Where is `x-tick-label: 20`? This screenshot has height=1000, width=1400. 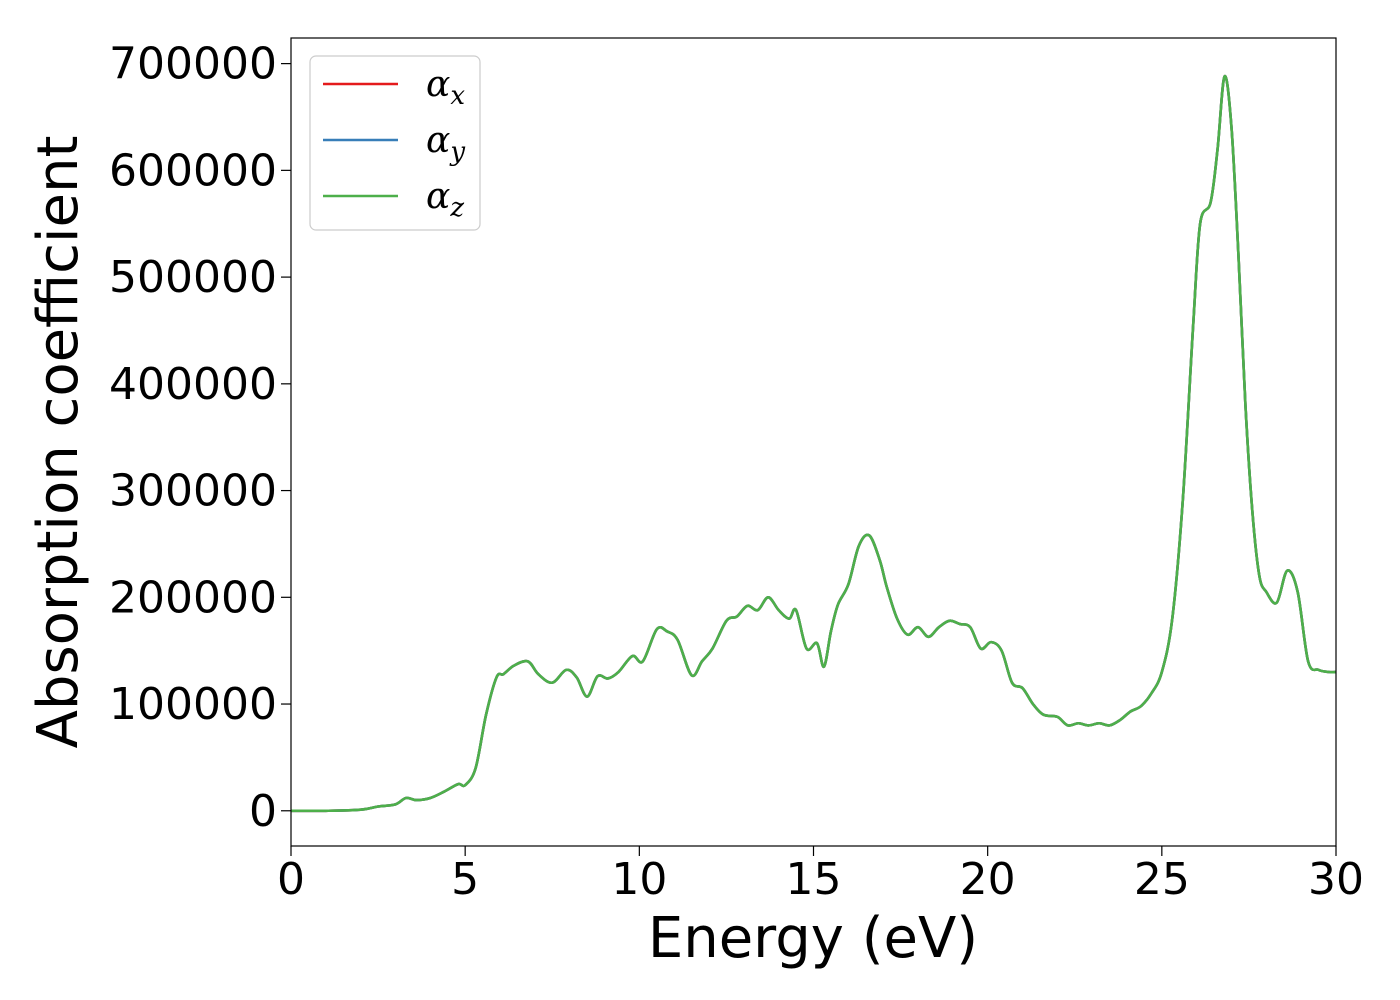
x-tick-label: 20 is located at coordinates (988, 879).